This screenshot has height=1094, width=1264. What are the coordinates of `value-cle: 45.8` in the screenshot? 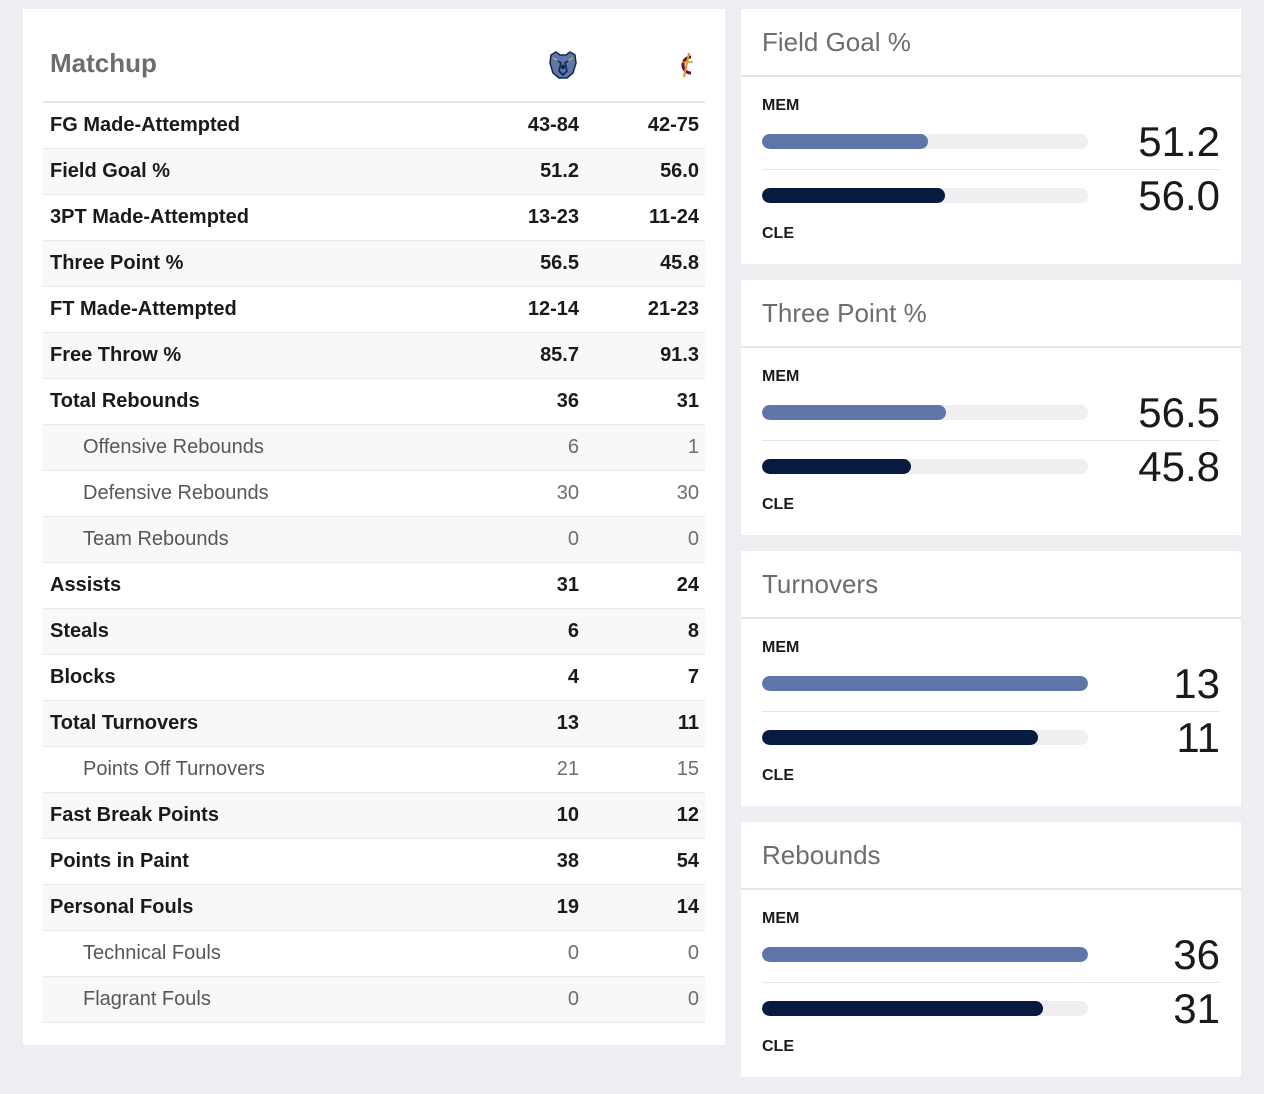 It's located at (1179, 466).